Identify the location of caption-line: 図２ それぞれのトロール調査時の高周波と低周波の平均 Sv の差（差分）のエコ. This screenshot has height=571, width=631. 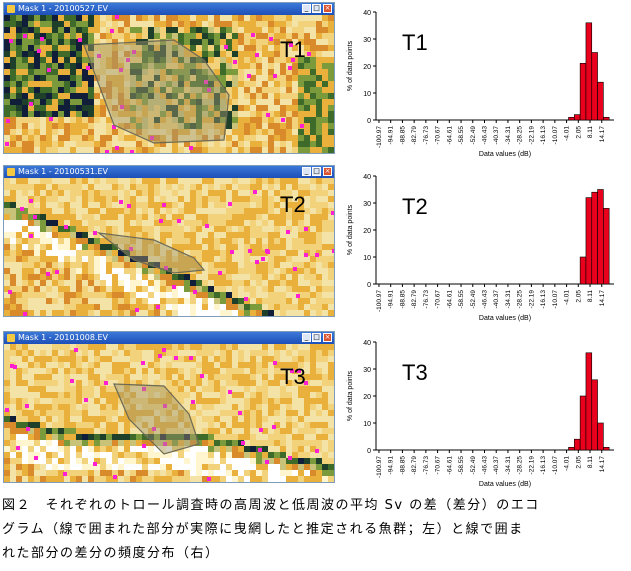
(271, 505).